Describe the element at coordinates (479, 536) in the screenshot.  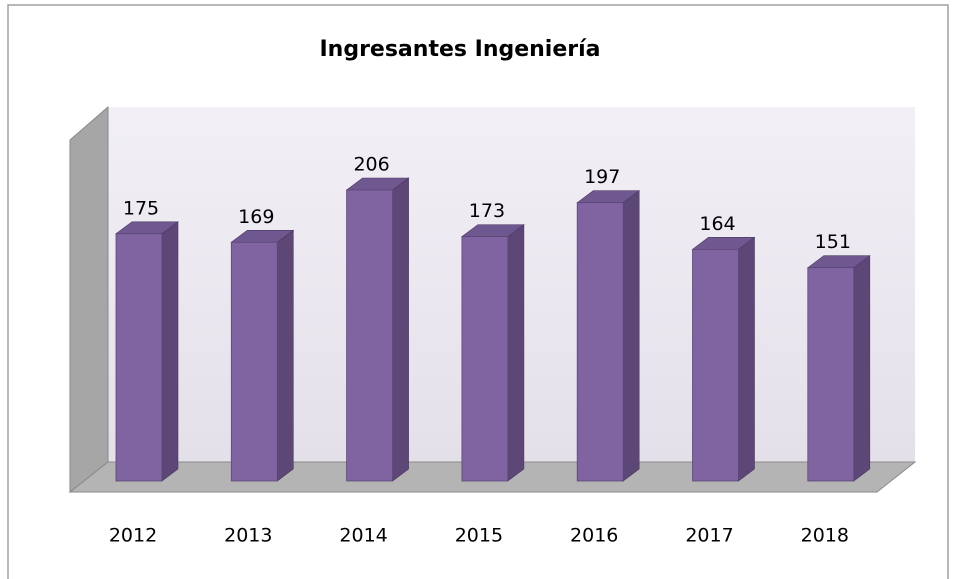
I see `x-tick-label: 2015` at that location.